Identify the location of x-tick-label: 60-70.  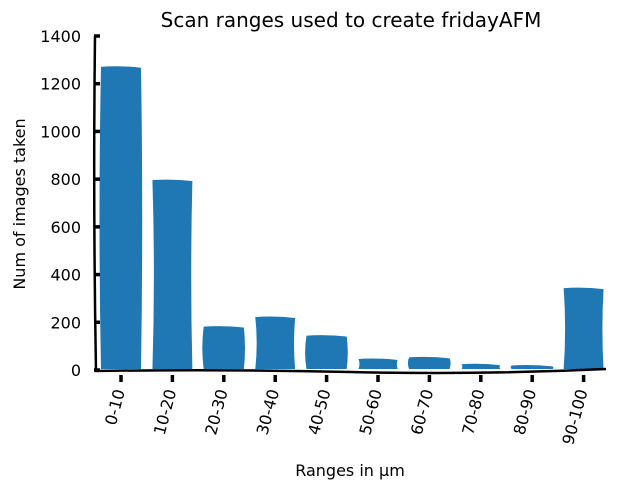
(422, 412).